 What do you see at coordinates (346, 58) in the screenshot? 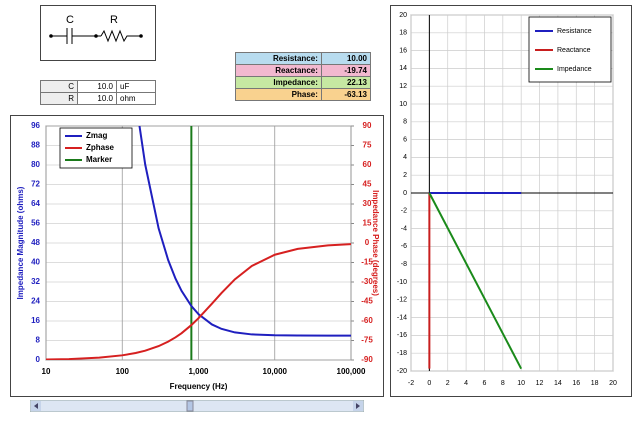
I see `cell: 10.00` at bounding box center [346, 58].